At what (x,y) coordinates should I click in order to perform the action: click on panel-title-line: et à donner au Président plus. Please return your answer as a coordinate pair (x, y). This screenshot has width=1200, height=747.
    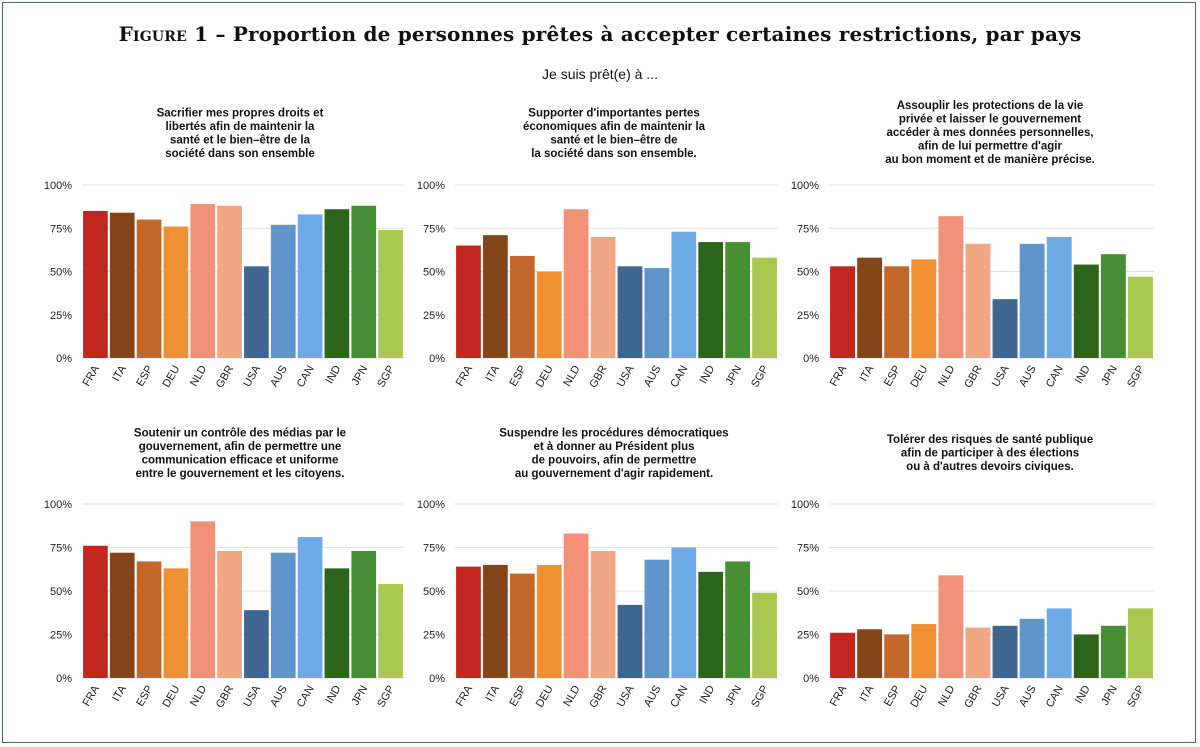
    Looking at the image, I should click on (613, 447).